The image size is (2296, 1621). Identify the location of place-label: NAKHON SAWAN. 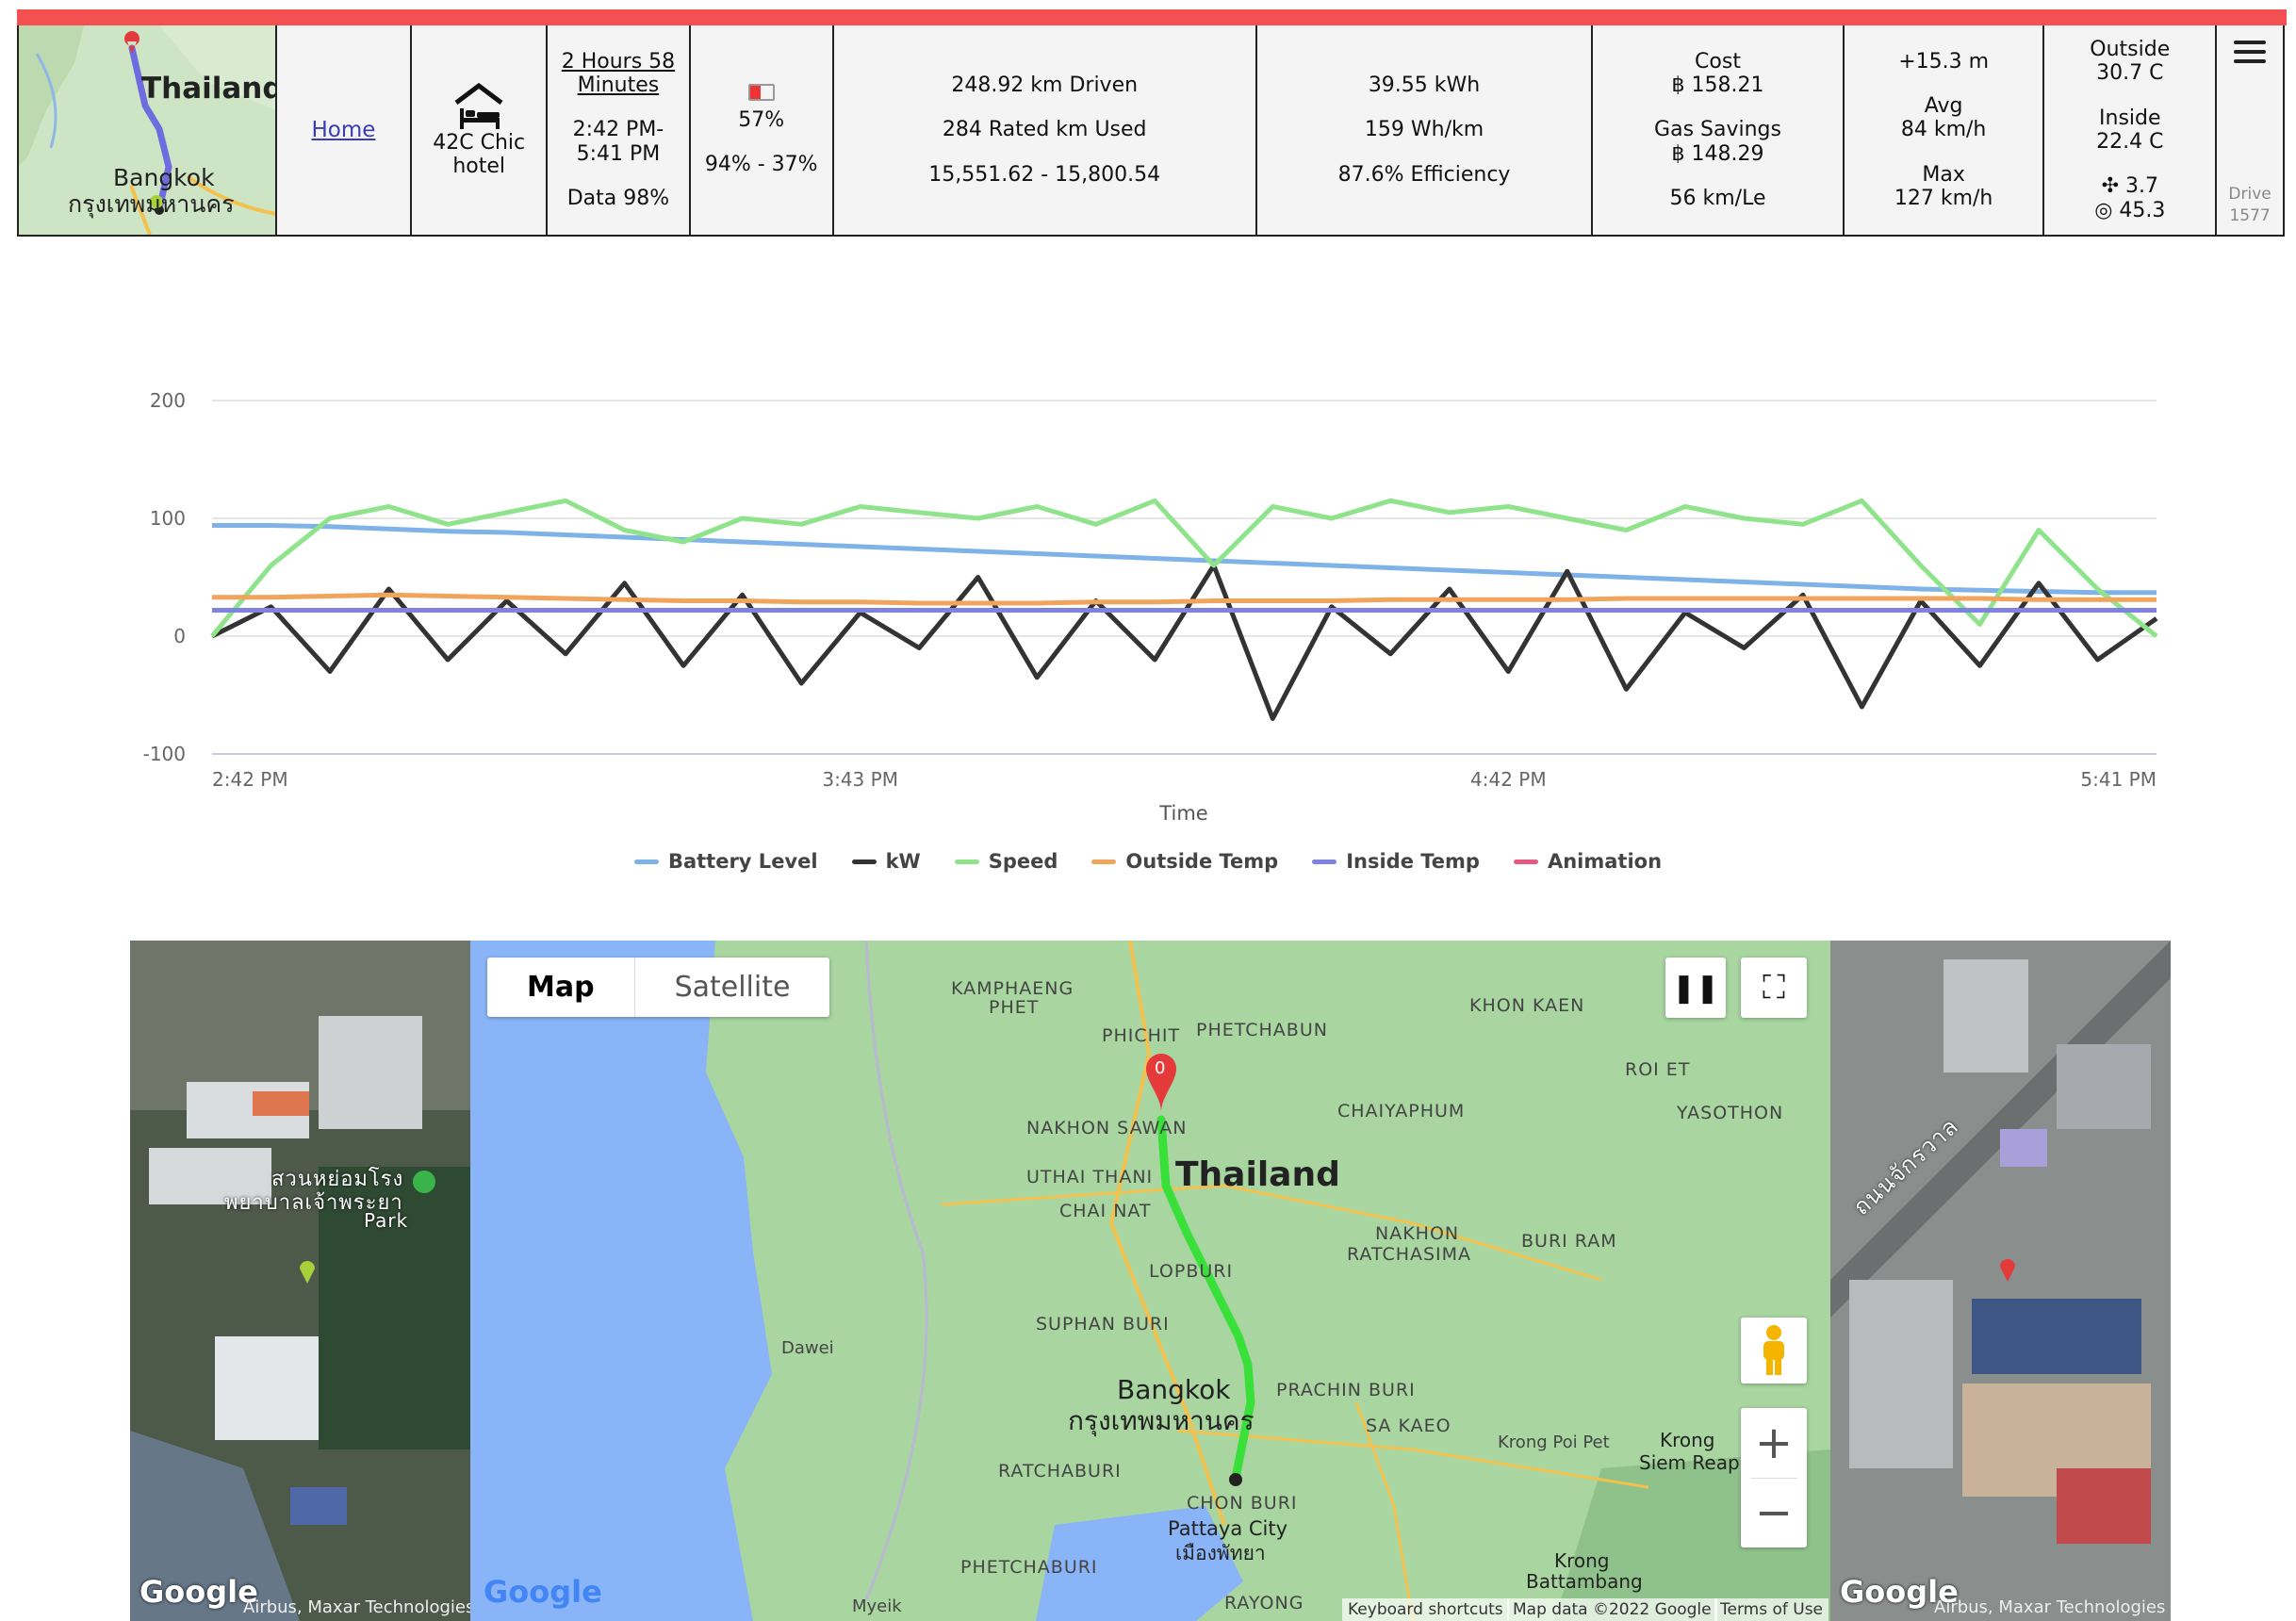
(1107, 1128).